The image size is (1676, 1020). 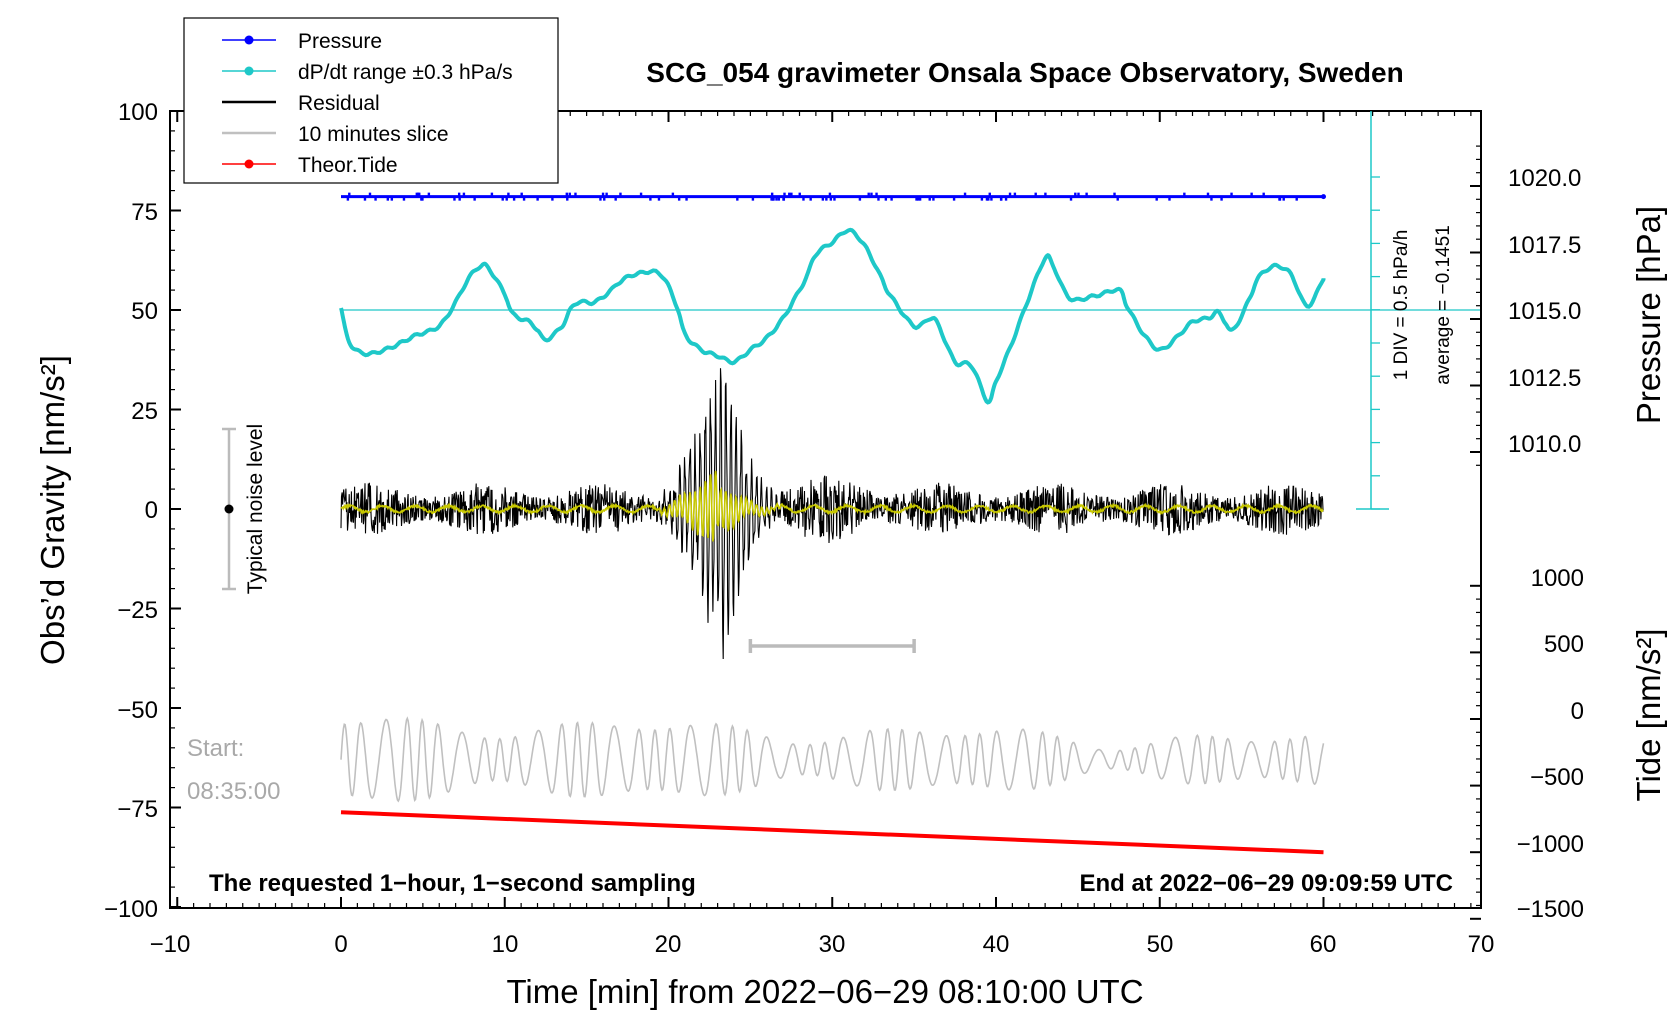 What do you see at coordinates (1443, 305) in the screenshot?
I see `average-label: average = −0.1451` at bounding box center [1443, 305].